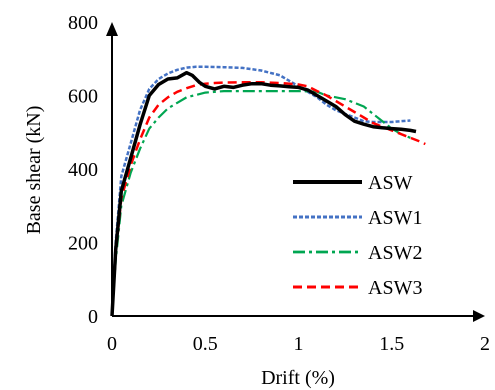  I want to click on x-tick-label: 1.5, so click(391, 344).